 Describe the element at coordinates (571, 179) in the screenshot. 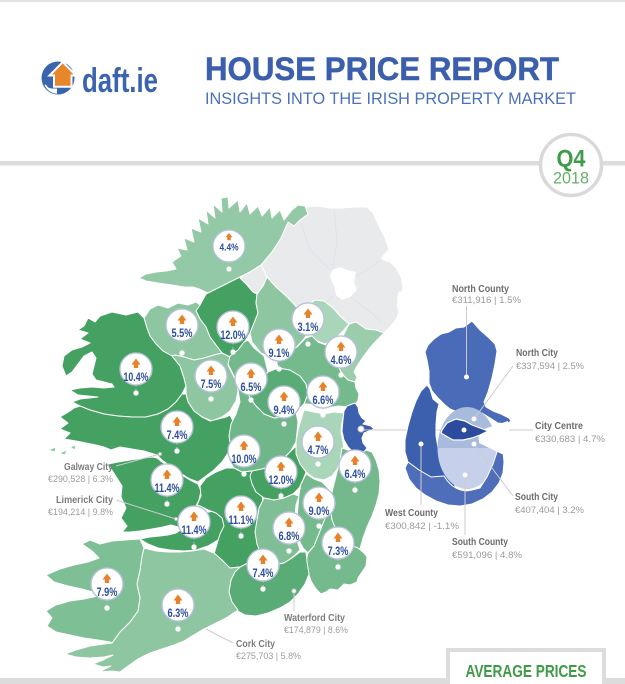

I see `svg-text: 2018` at that location.